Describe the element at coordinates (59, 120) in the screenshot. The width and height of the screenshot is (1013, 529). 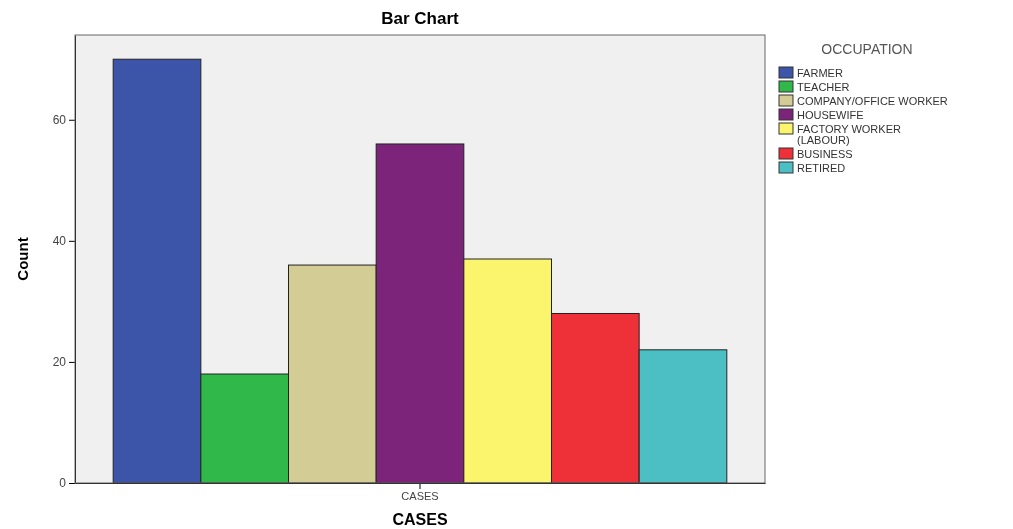
I see `y-tick-label: 60` at that location.